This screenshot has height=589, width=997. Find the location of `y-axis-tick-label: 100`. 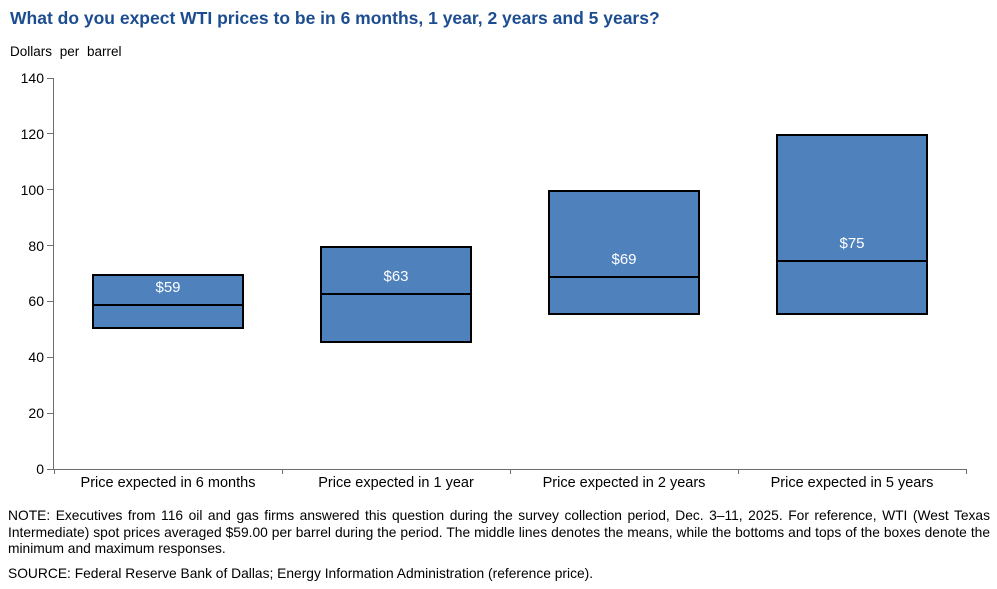

y-axis-tick-label: 100 is located at coordinates (32, 189).